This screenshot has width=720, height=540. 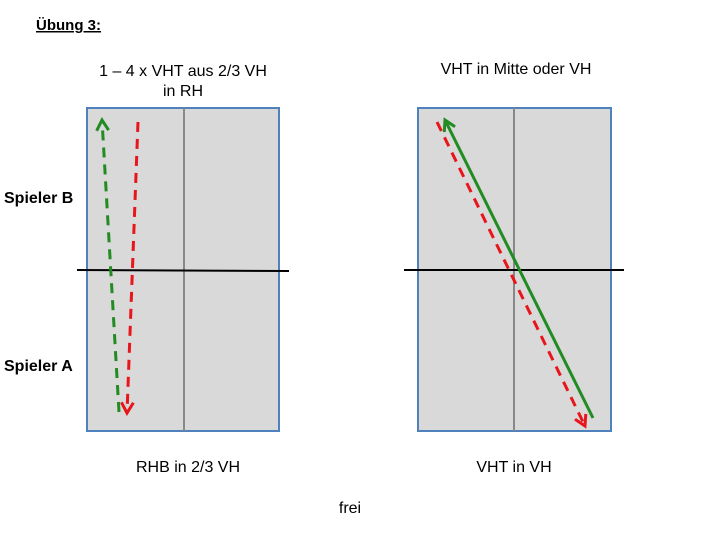 What do you see at coordinates (38, 198) in the screenshot?
I see `player-label: Spieler B` at bounding box center [38, 198].